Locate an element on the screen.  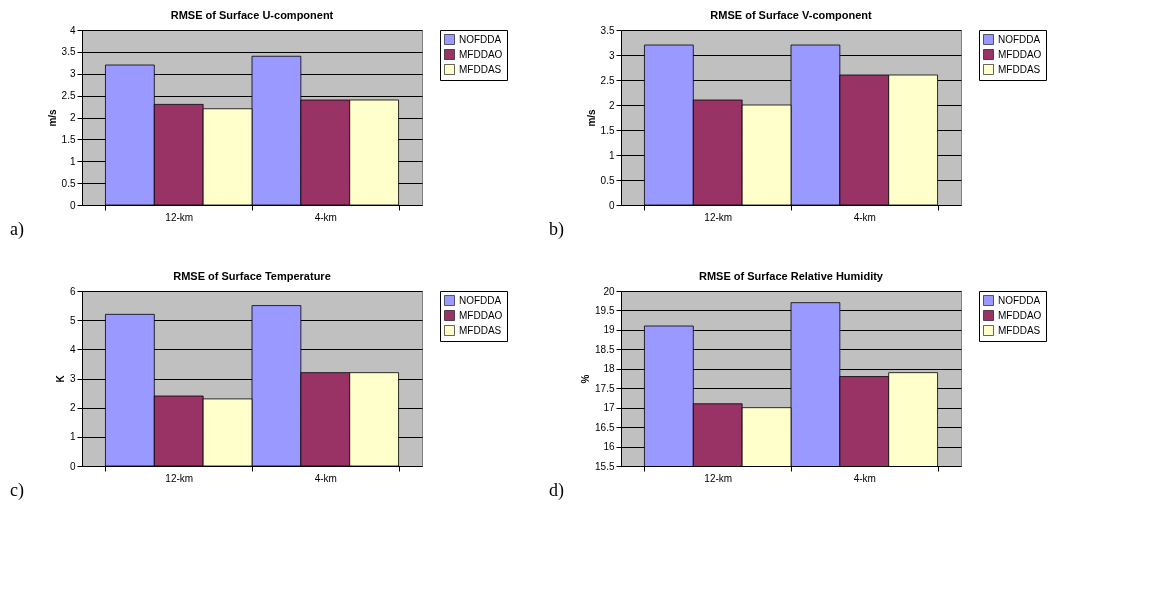
y-tick-label: 5 is located at coordinates (72, 320).